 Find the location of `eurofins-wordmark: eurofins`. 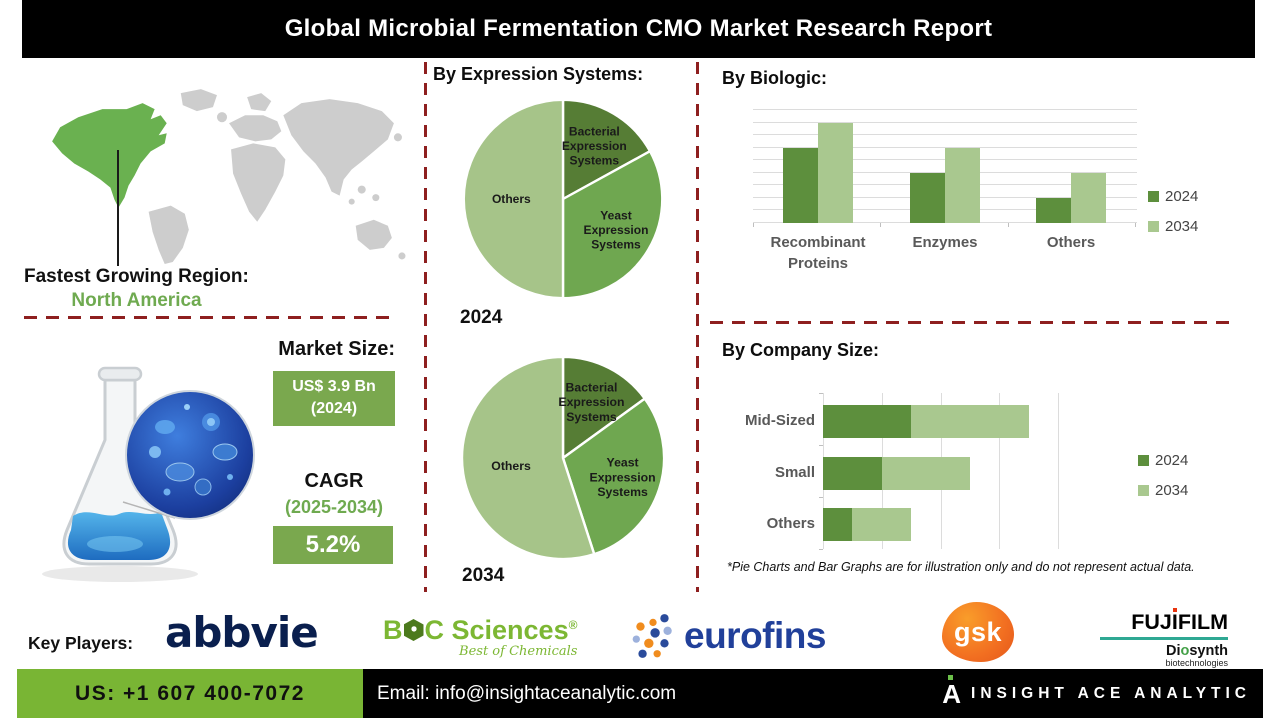

eurofins-wordmark: eurofins is located at coordinates (755, 635).